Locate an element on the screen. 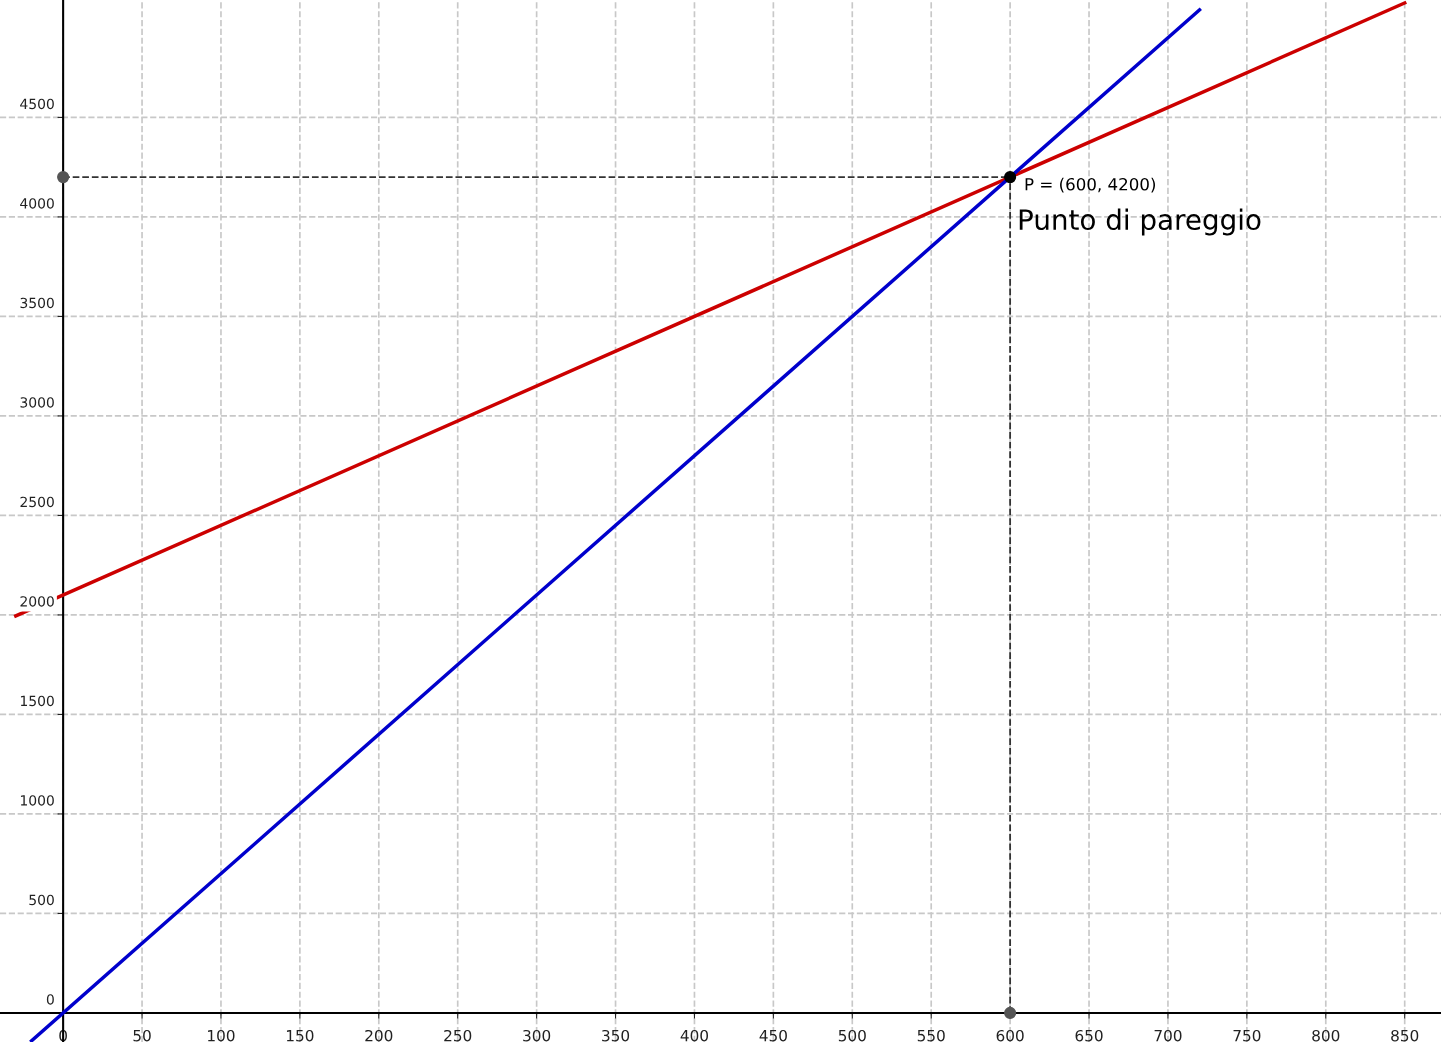  y-tick-label: 2000 is located at coordinates (37, 601).